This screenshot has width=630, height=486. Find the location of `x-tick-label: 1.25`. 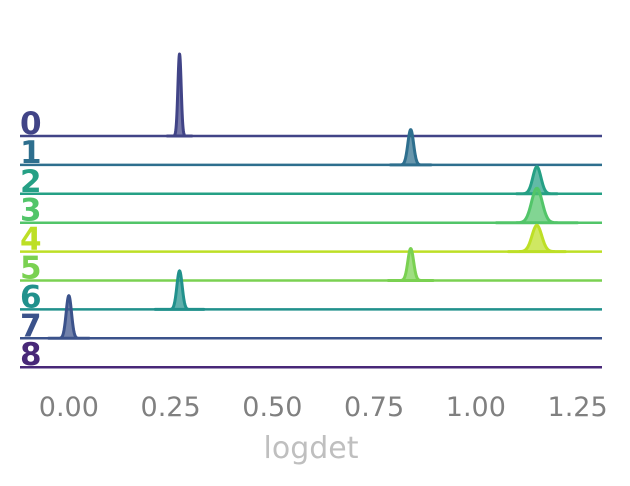

x-tick-label: 1.25 is located at coordinates (578, 407).